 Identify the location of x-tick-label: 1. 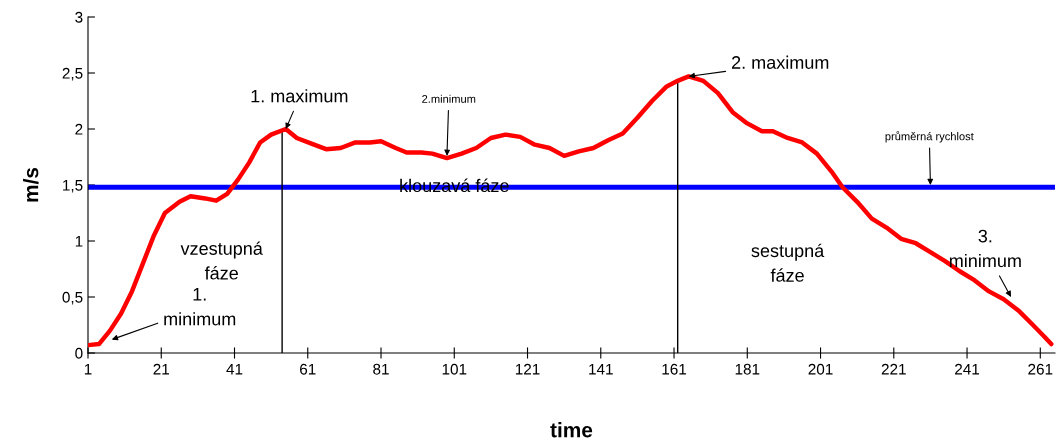
(88, 369).